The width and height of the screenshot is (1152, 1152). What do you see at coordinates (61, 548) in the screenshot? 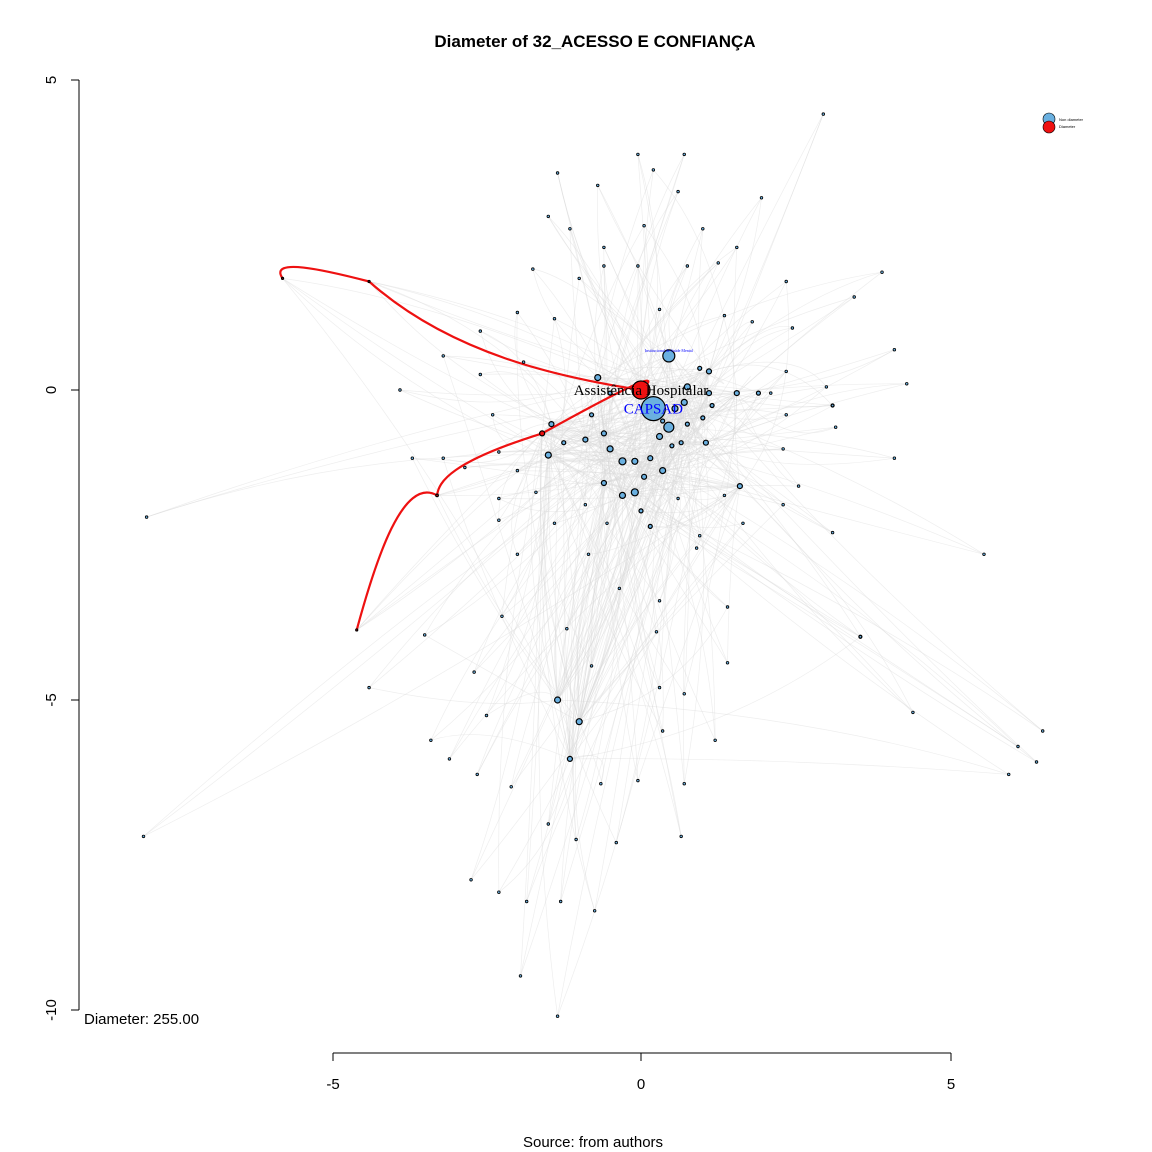
I see `y-axis: 5 0 -5 -10` at bounding box center [61, 548].